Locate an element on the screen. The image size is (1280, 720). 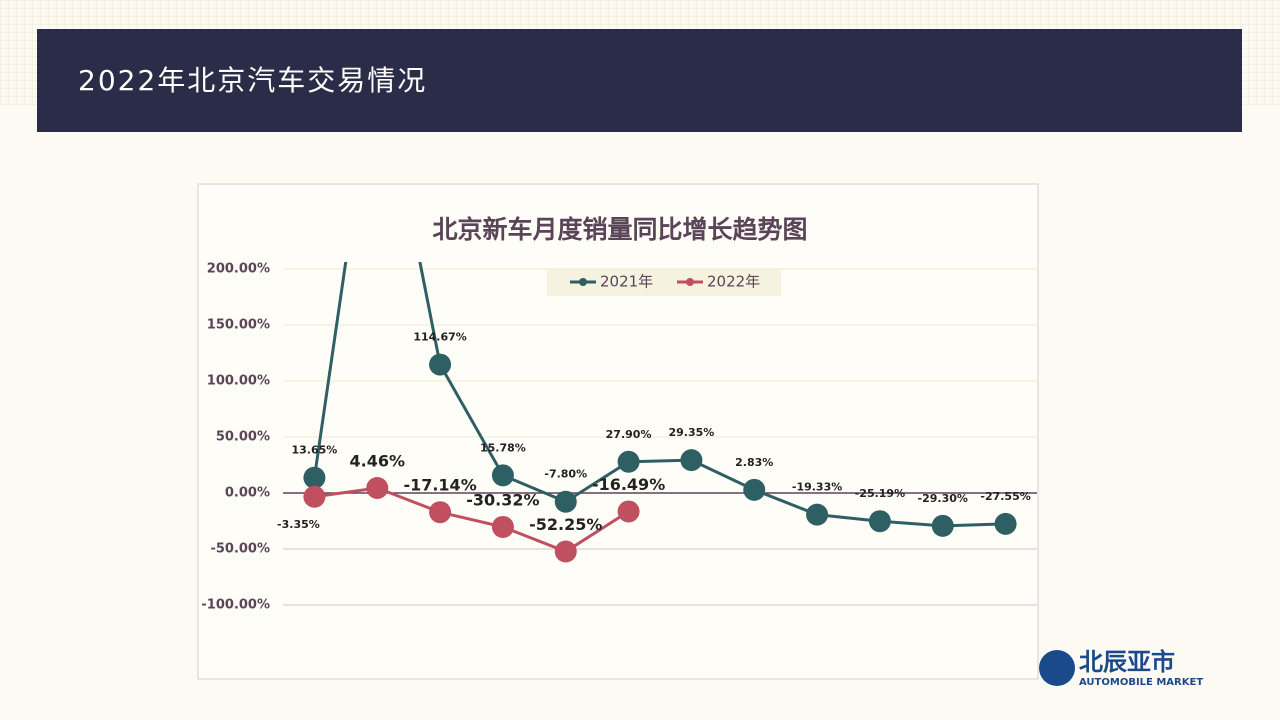
header-title: 2022年北京汽车交易情况 is located at coordinates (252, 80).